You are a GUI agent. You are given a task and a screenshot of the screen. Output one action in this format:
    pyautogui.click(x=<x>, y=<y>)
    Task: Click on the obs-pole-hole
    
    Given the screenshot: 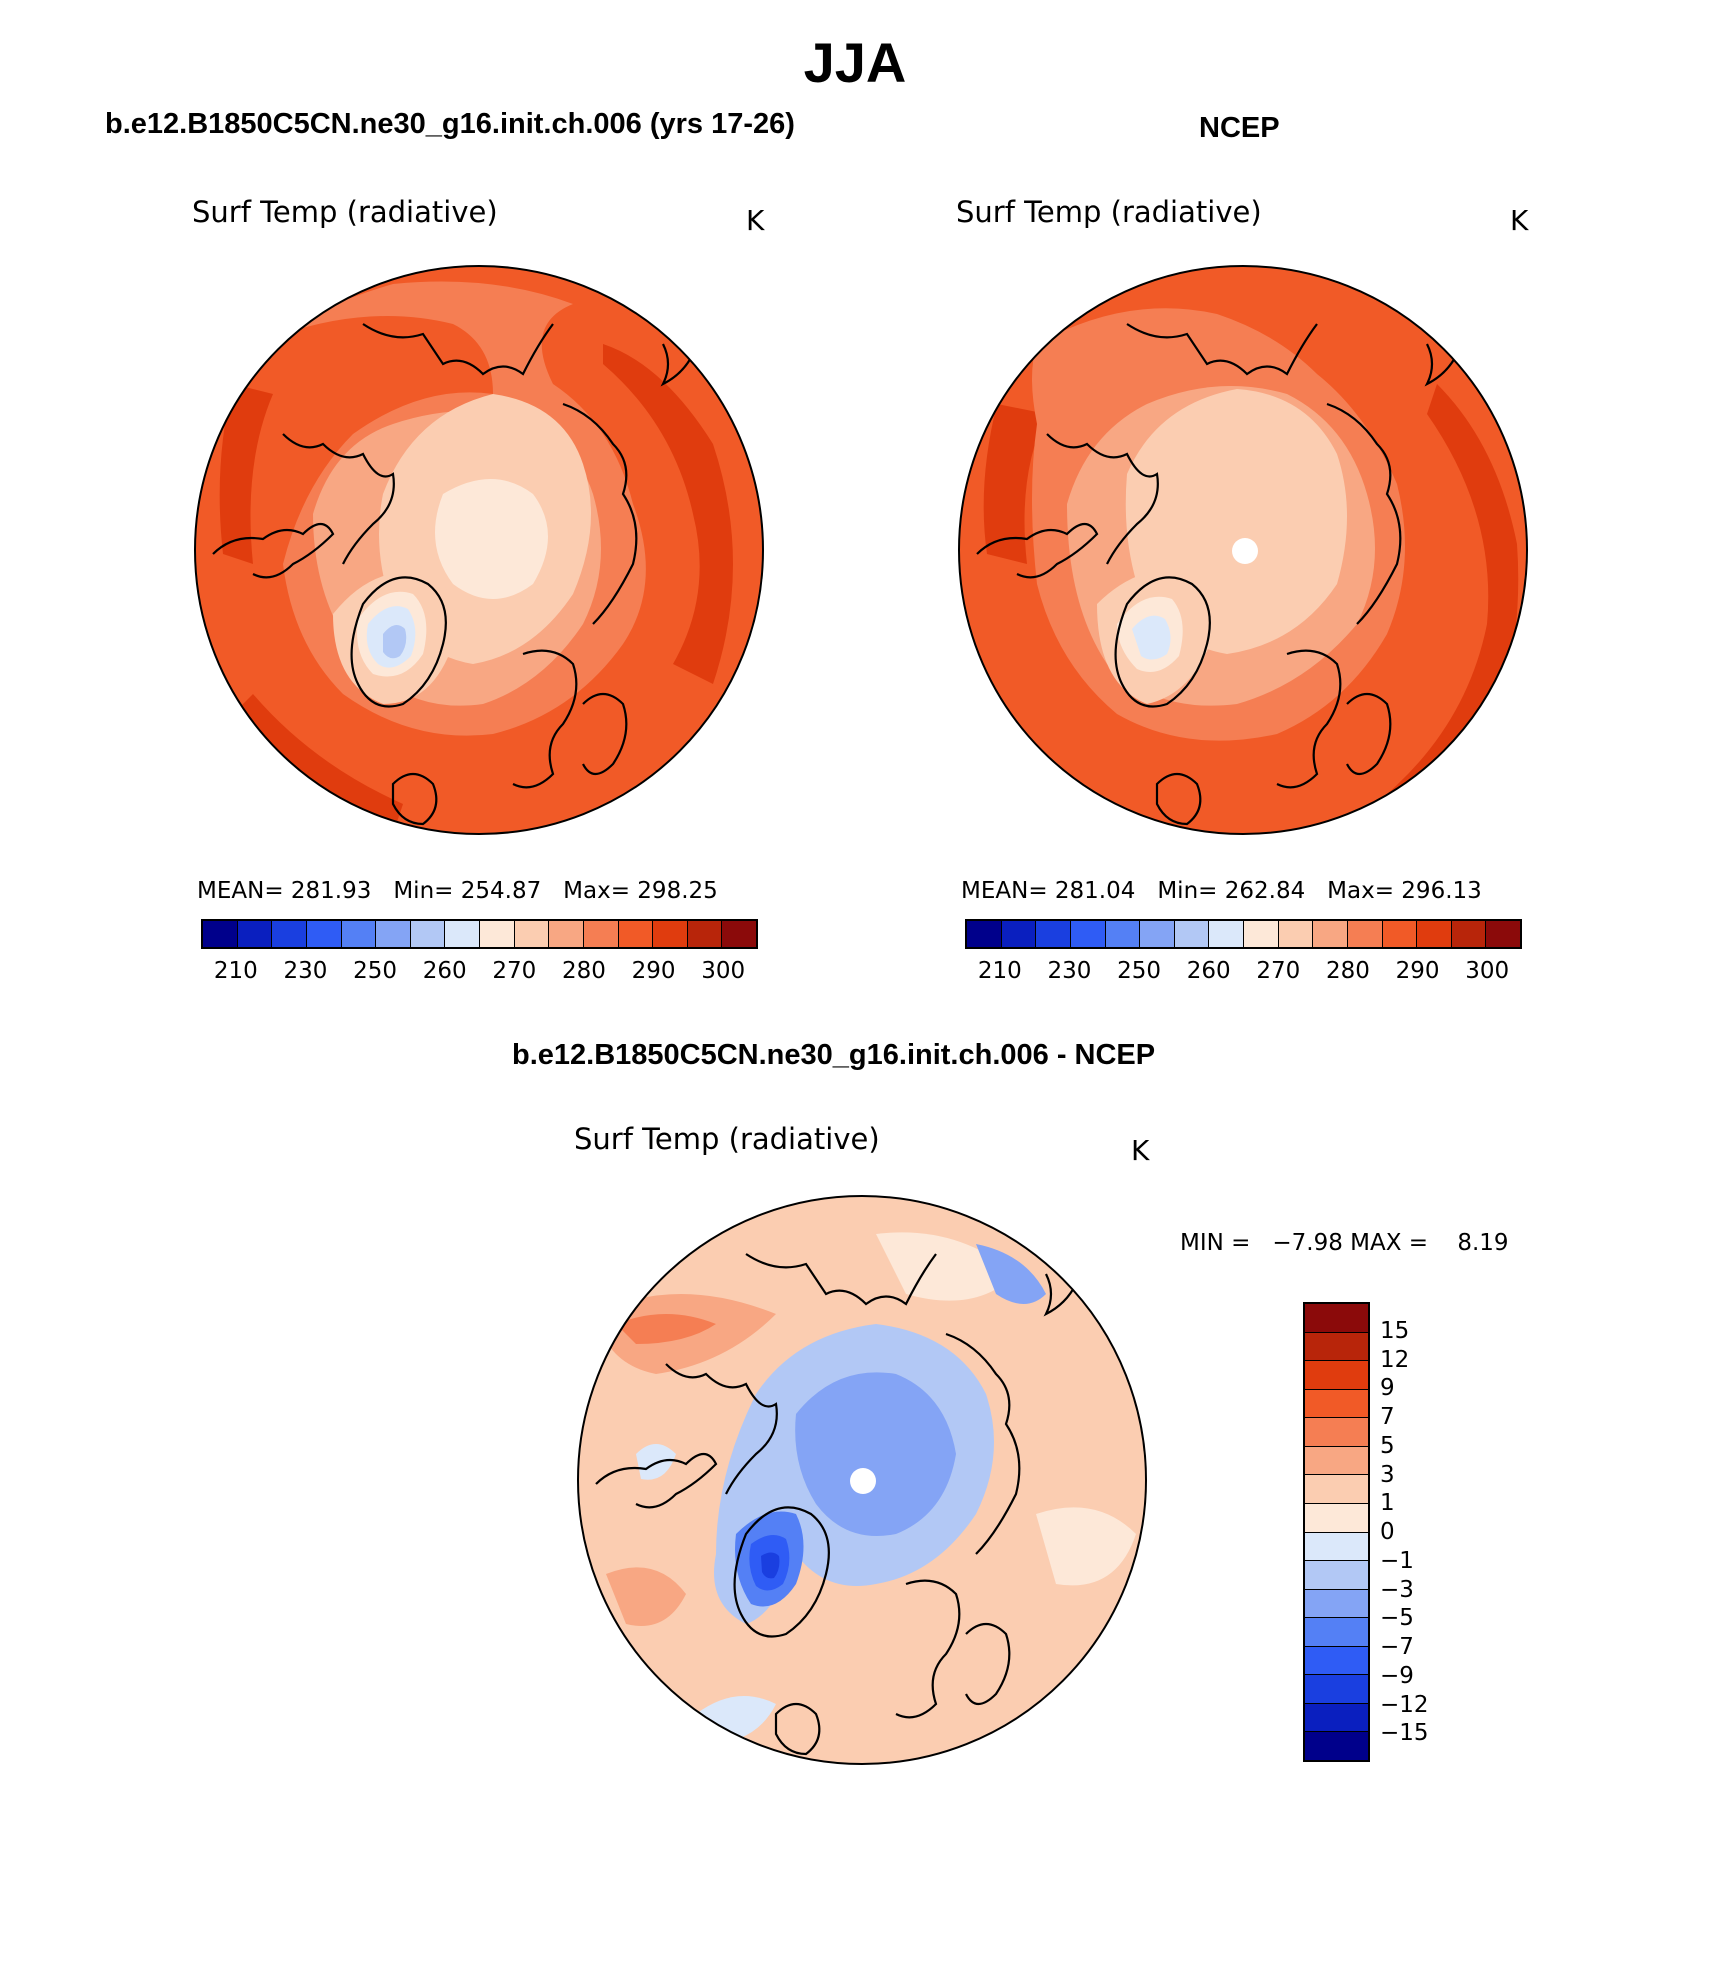 What is the action you would take?
    pyautogui.click(x=1245, y=551)
    